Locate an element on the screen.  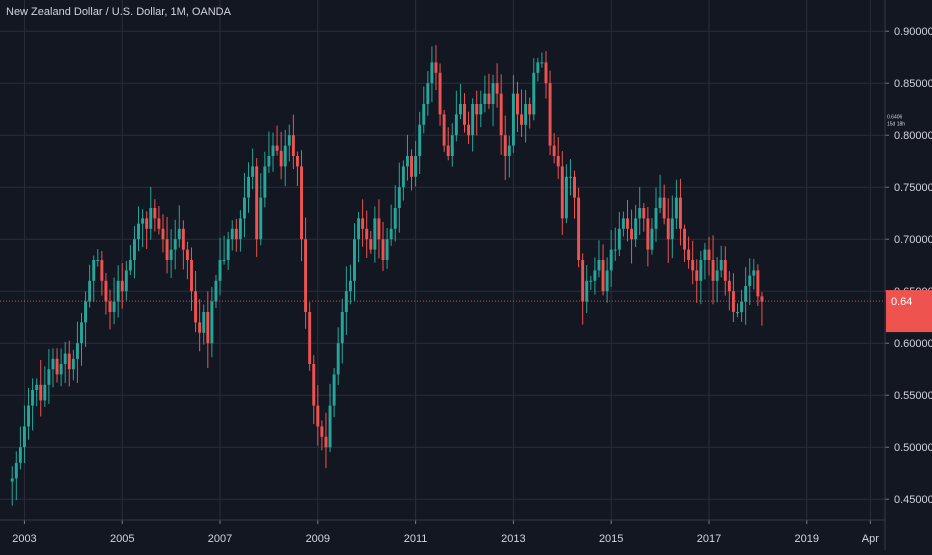
price-tick-label: 0.90000 is located at coordinates (913, 32).